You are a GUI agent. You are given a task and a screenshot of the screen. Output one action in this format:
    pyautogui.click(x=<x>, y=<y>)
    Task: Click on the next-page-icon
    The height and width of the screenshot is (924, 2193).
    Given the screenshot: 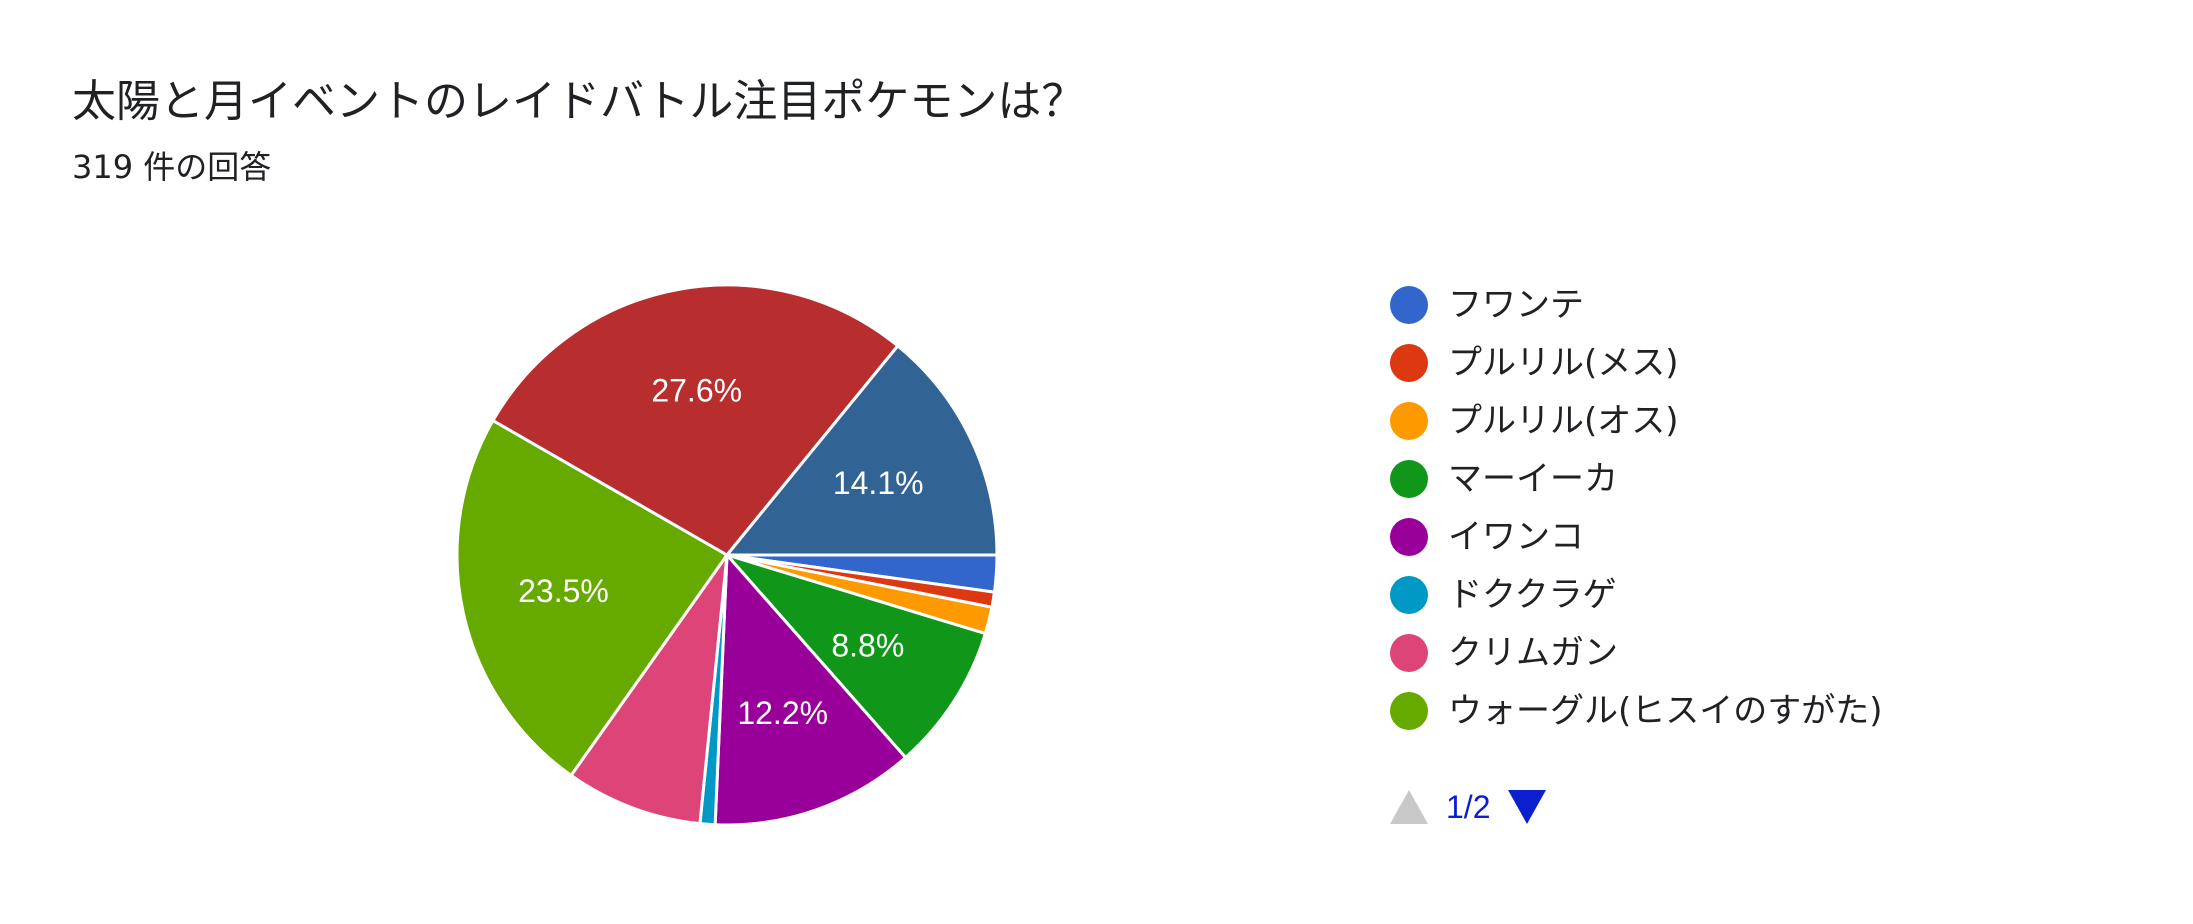 What is the action you would take?
    pyautogui.click(x=1527, y=807)
    